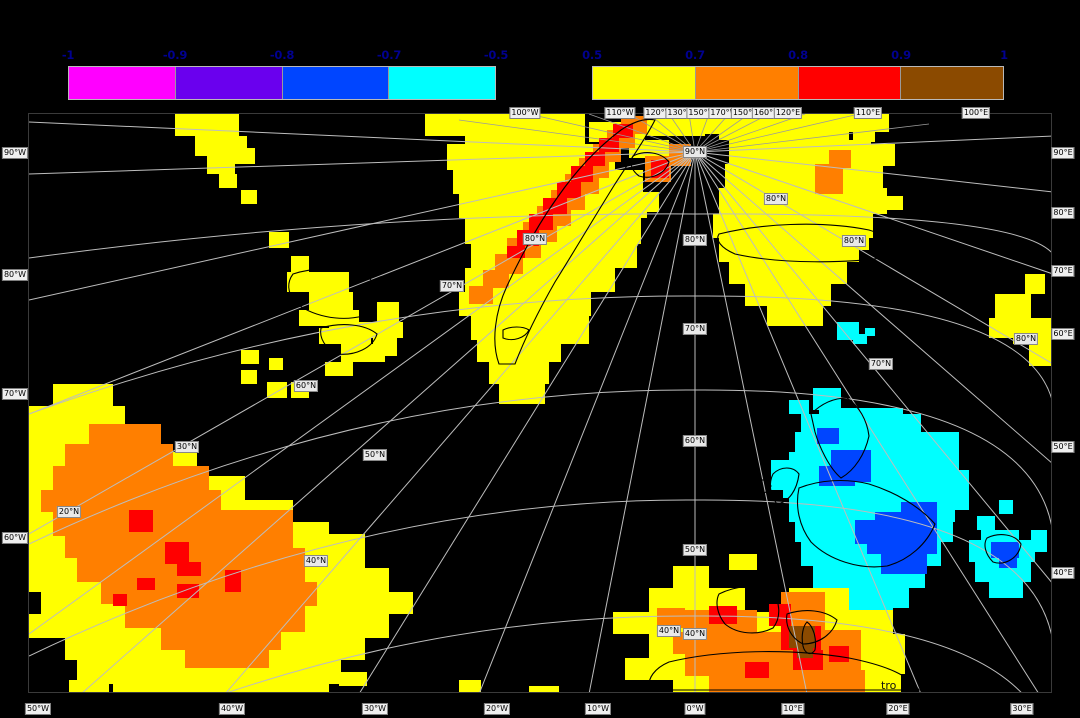  I want to click on positive-colorbar-ticks: 0.5 0.7 0.8 0.9 1, so click(795, 57).